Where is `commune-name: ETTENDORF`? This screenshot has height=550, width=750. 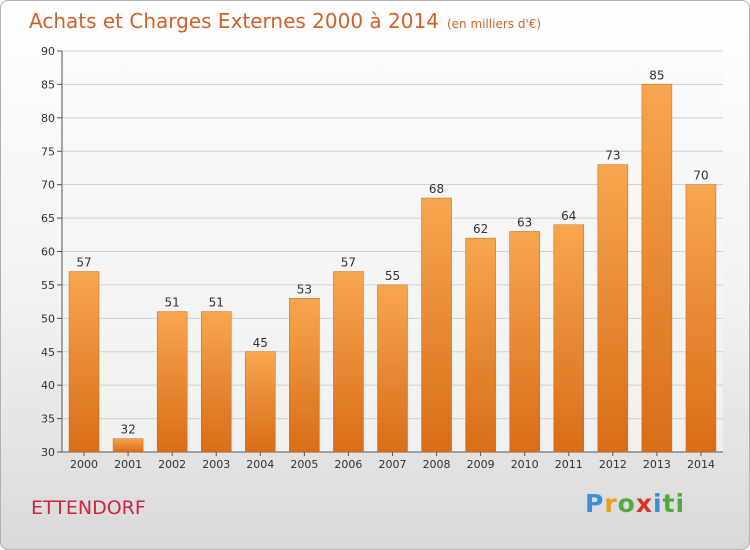
commune-name: ETTENDORF is located at coordinates (88, 508).